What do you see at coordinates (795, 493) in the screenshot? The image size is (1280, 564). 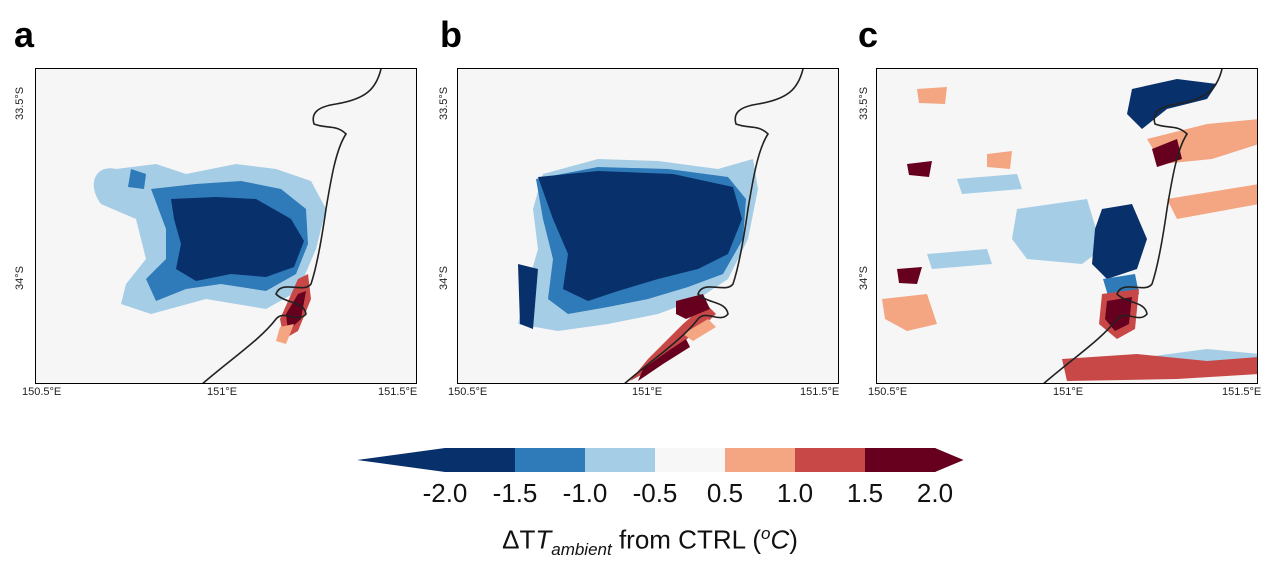 I see `colorbar-tick-label: 1.0` at bounding box center [795, 493].